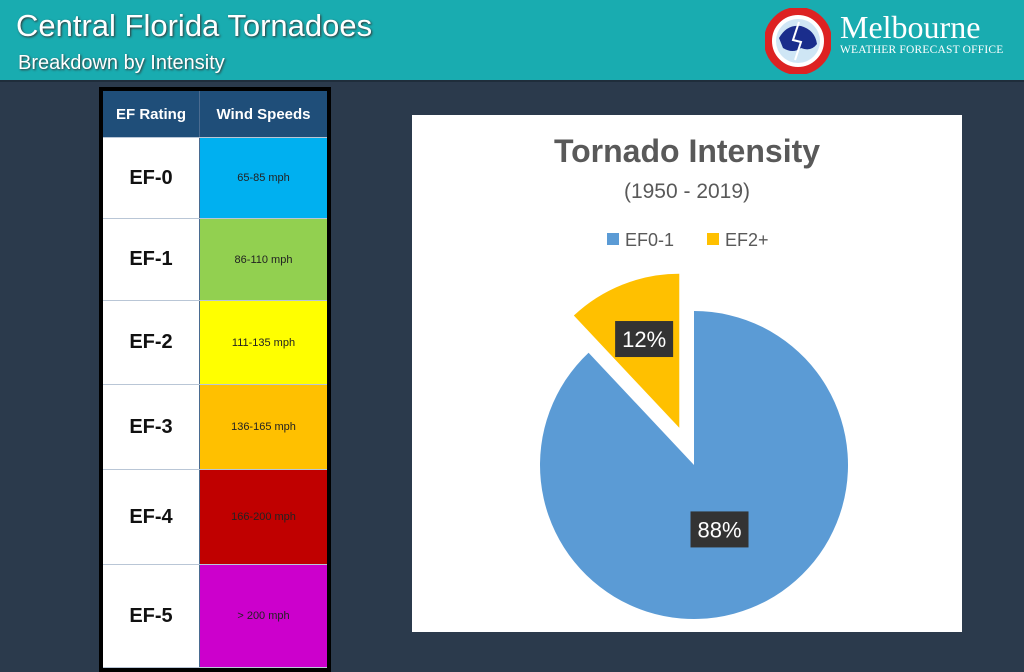 The image size is (1024, 672). Describe the element at coordinates (151, 427) in the screenshot. I see `ef-rating-cell: EF-3` at that location.